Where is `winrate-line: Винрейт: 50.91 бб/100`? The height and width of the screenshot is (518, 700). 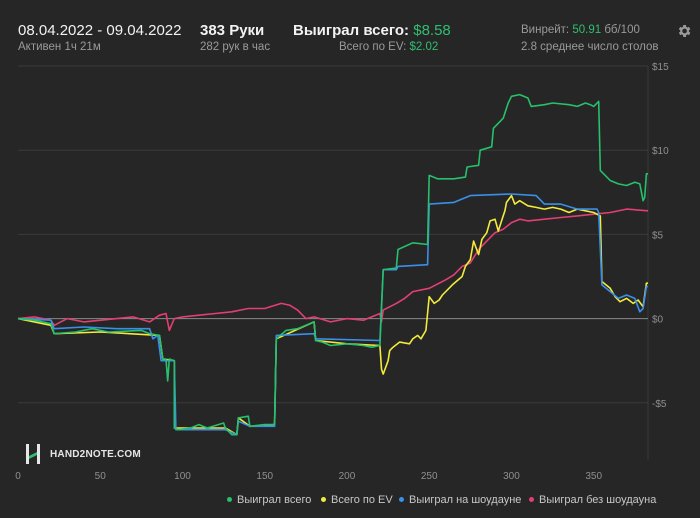
winrate-line: Винрейт: 50.91 бб/100 is located at coordinates (580, 30).